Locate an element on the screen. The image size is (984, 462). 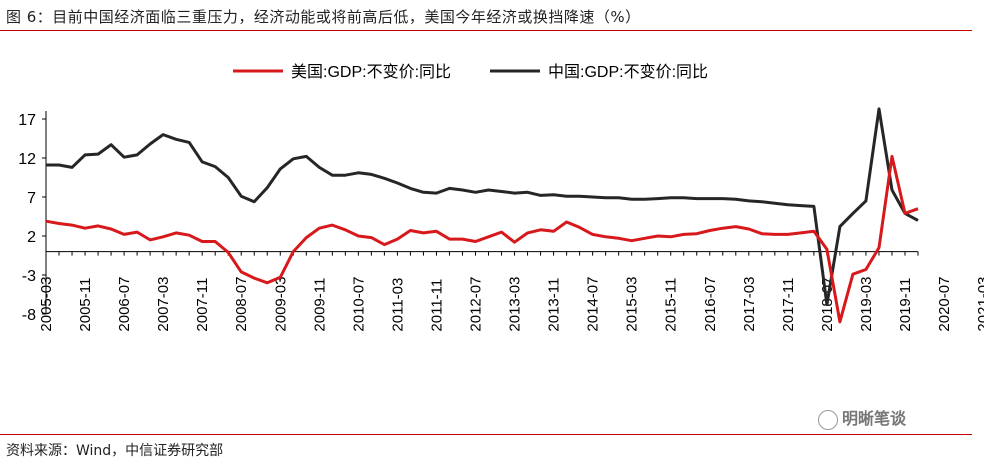
x-tick-label: 2008-07 is located at coordinates (241, 304).